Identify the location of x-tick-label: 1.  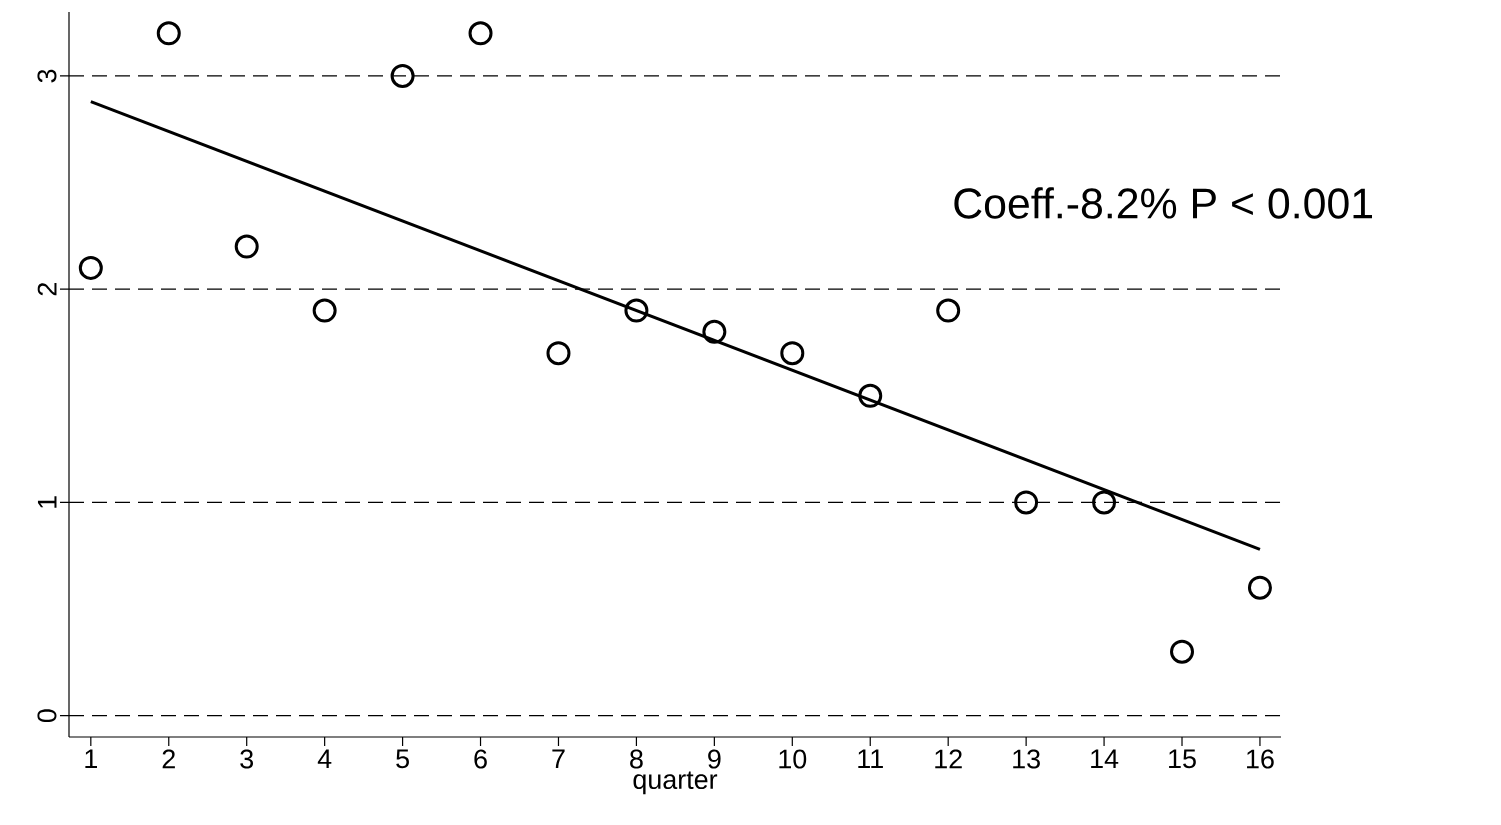
(91, 759).